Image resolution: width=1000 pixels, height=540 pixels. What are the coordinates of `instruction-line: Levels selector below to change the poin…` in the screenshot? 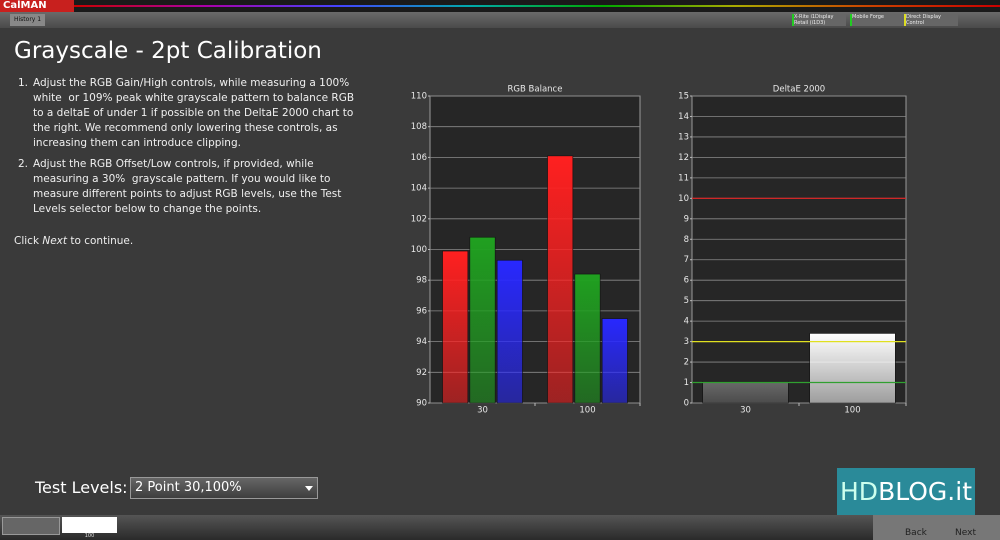 It's located at (147, 209).